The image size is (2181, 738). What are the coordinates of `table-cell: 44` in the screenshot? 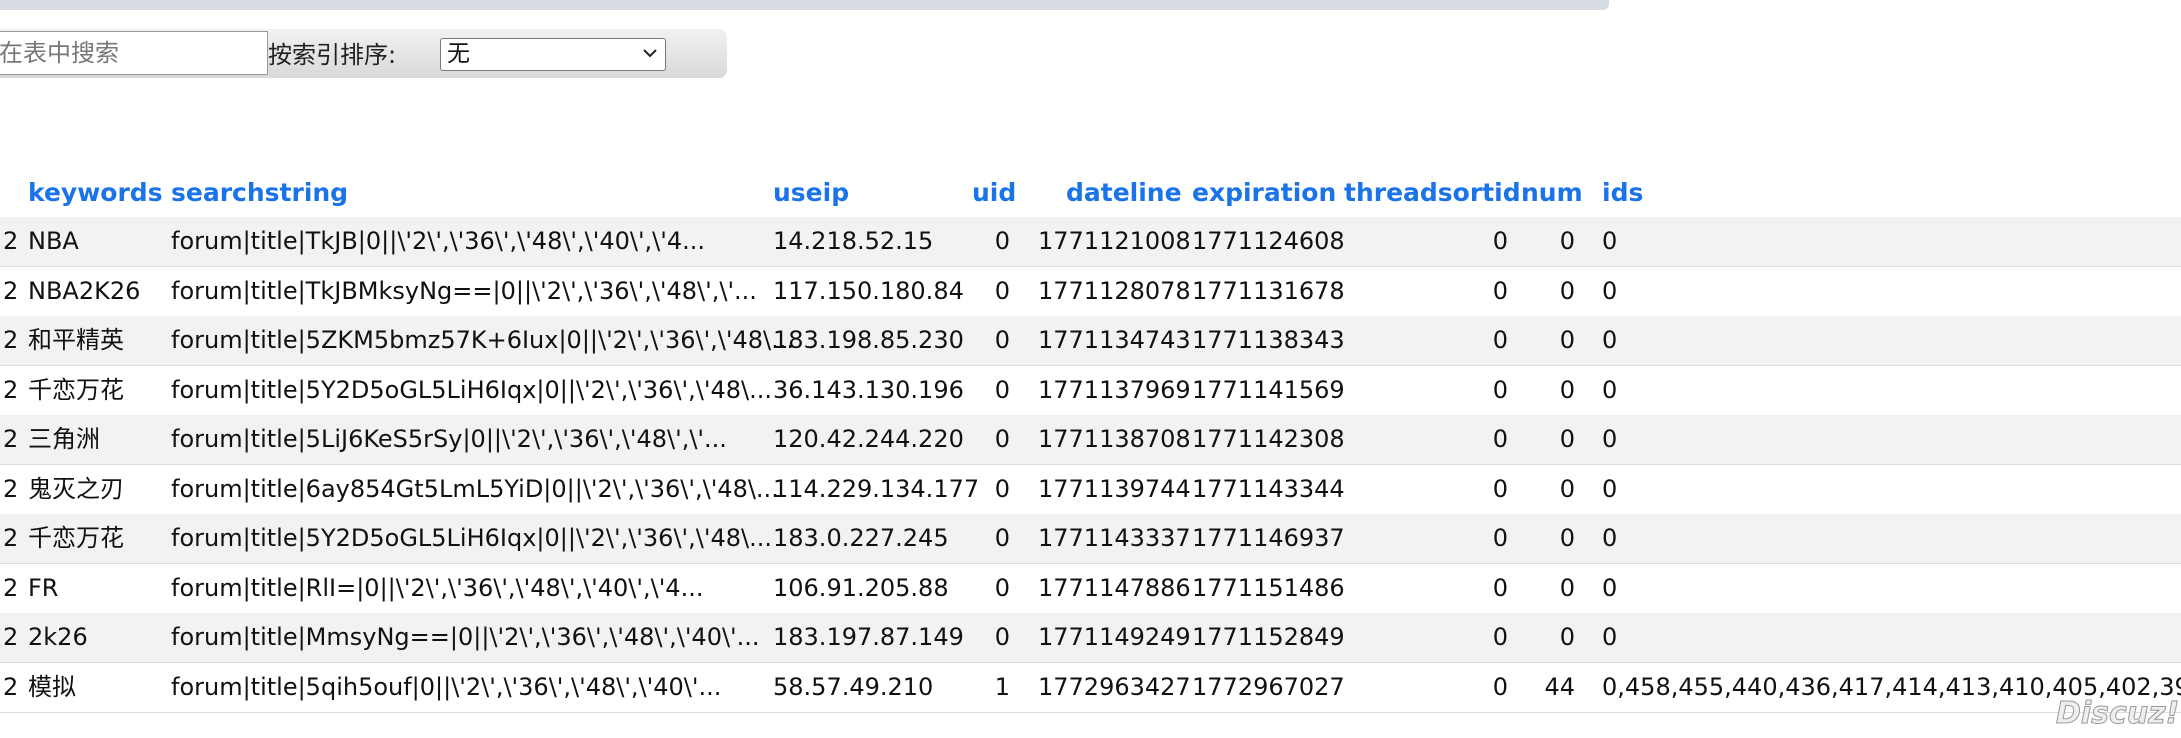 It's located at (1559, 686).